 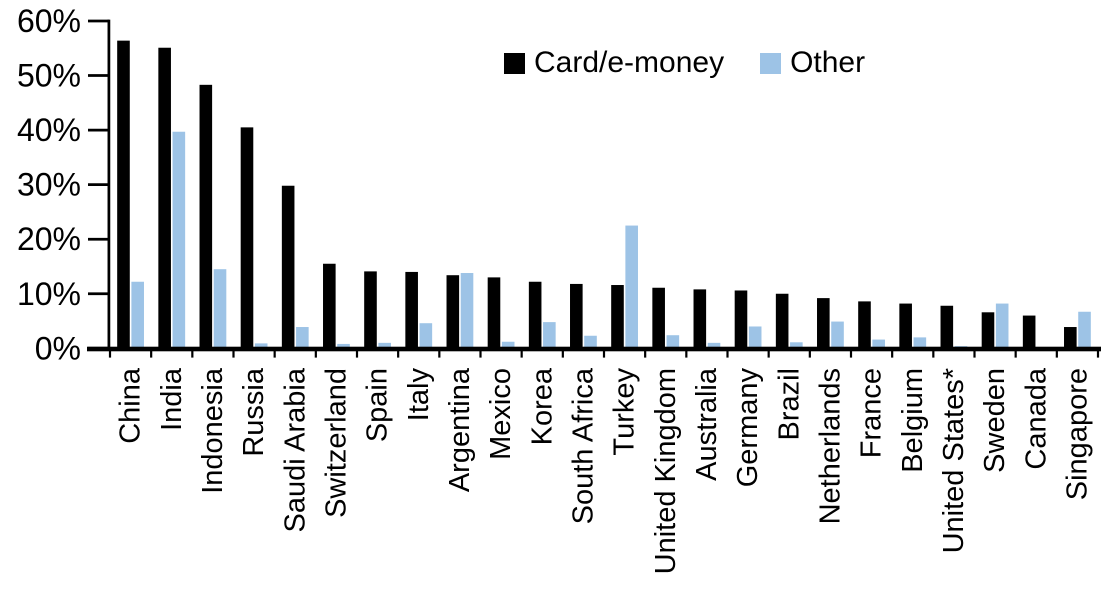 What do you see at coordinates (1070, 338) in the screenshot?
I see `bar-card-e-money-singapore` at bounding box center [1070, 338].